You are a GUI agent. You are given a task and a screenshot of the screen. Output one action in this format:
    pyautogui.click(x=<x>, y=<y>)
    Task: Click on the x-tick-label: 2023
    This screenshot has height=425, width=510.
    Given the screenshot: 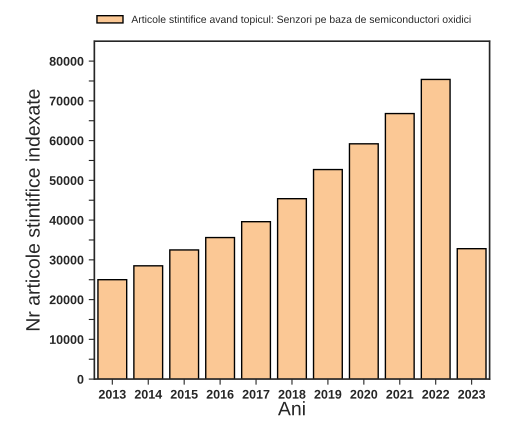 What is the action you would take?
    pyautogui.click(x=472, y=394)
    